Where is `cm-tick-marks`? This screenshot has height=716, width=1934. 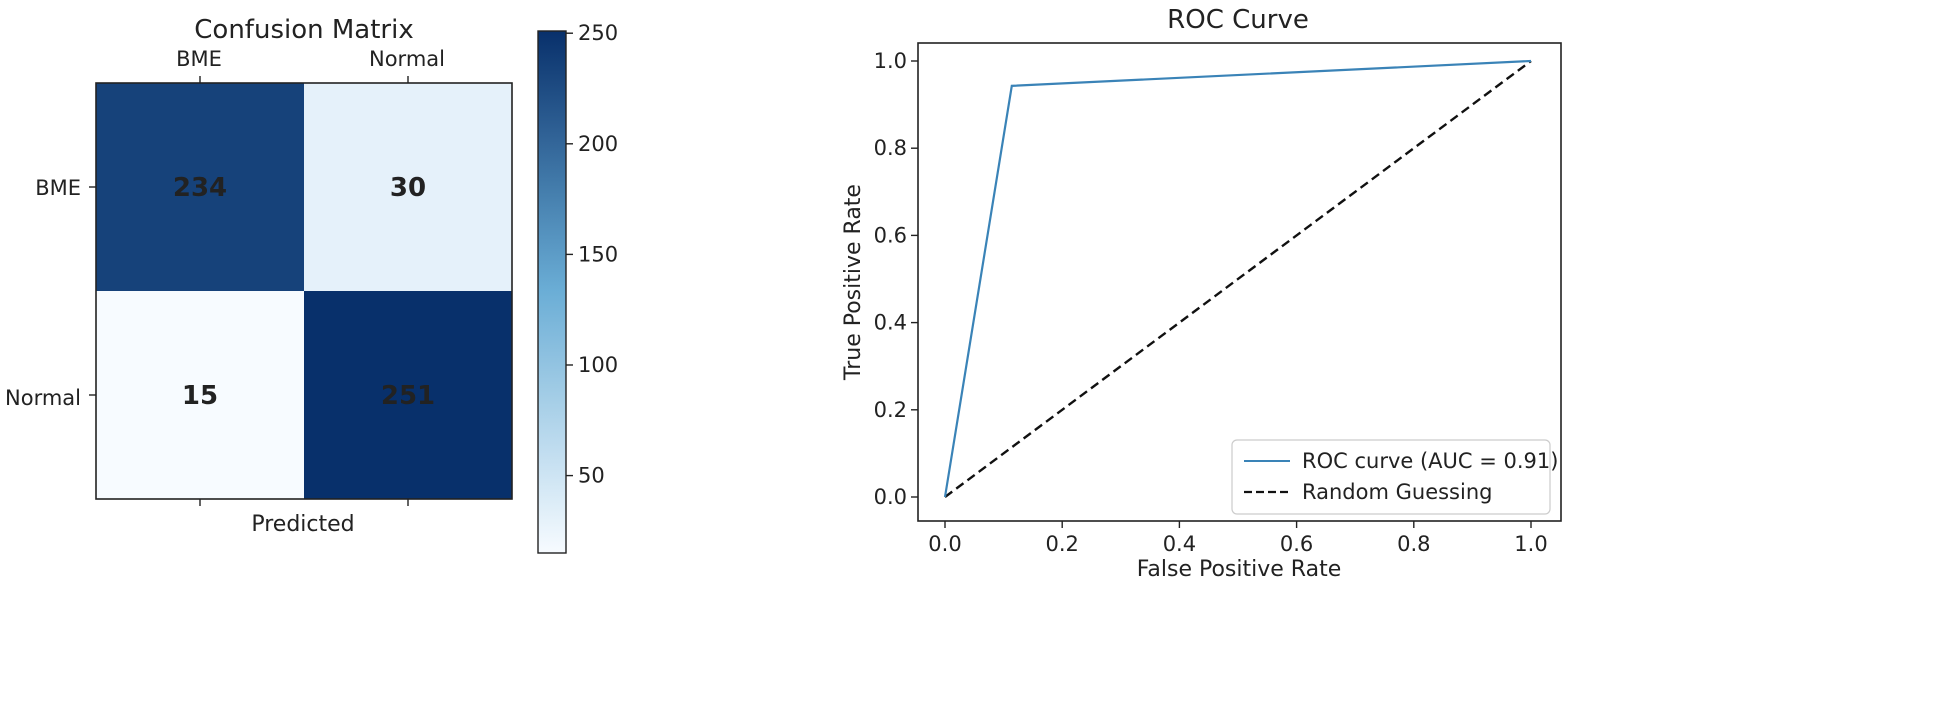 cm-tick-marks is located at coordinates (249, 291).